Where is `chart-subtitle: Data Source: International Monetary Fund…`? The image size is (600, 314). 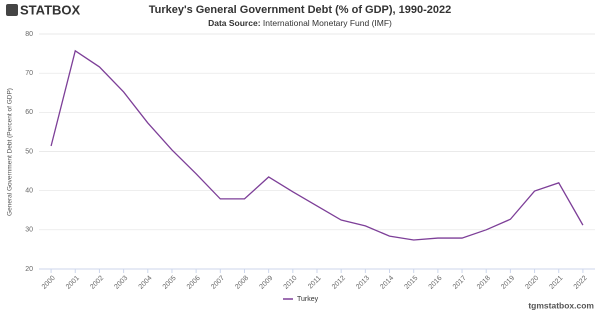 chart-subtitle: Data Source: International Monetary Fund… is located at coordinates (300, 23).